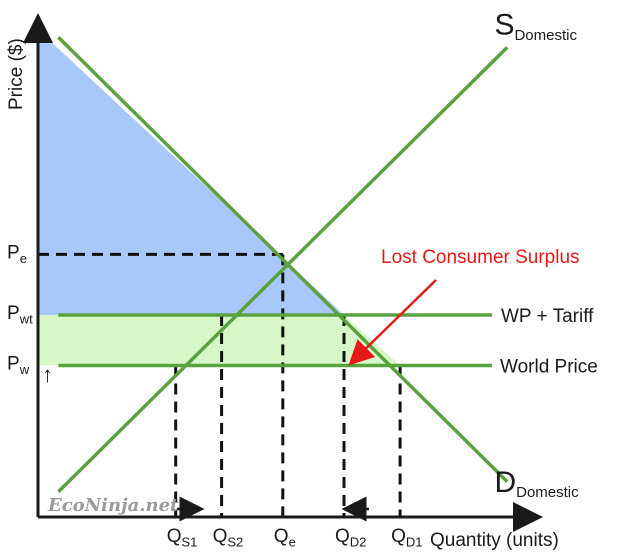 The height and width of the screenshot is (560, 617). What do you see at coordinates (219, 340) in the screenshot?
I see `lost-consumer-surplus-area` at bounding box center [219, 340].